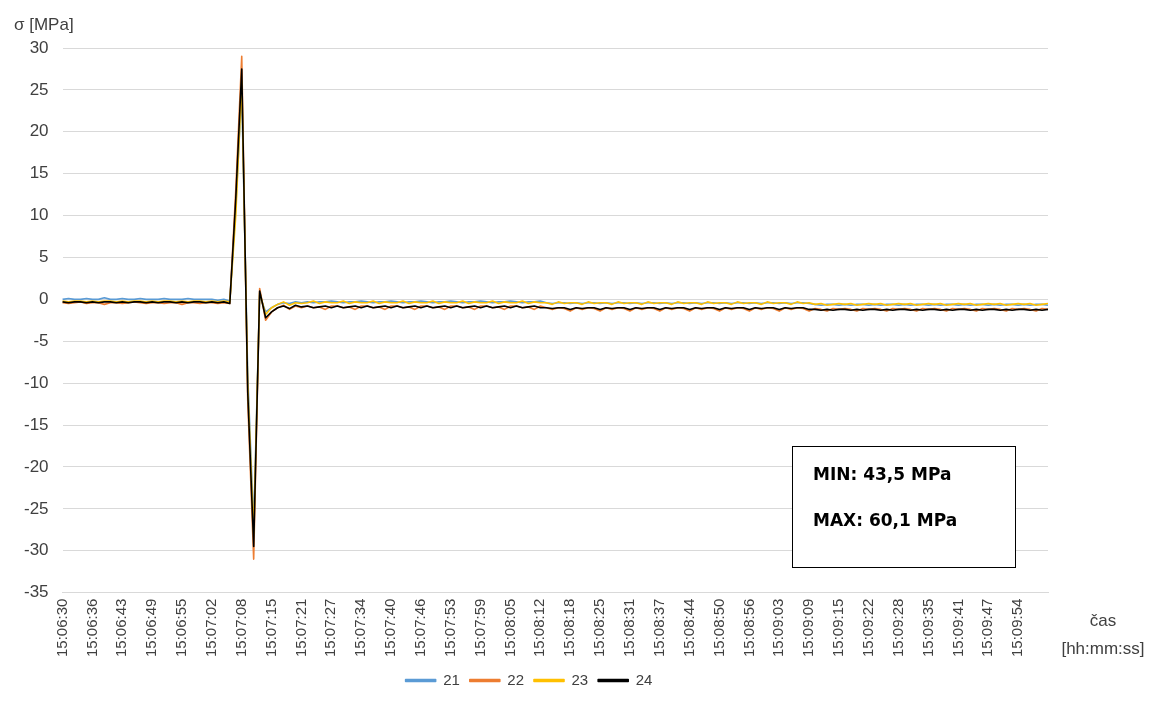 The width and height of the screenshot is (1153, 704). Describe the element at coordinates (808, 627) in the screenshot. I see `x-tick-label: 15:09:09` at that location.